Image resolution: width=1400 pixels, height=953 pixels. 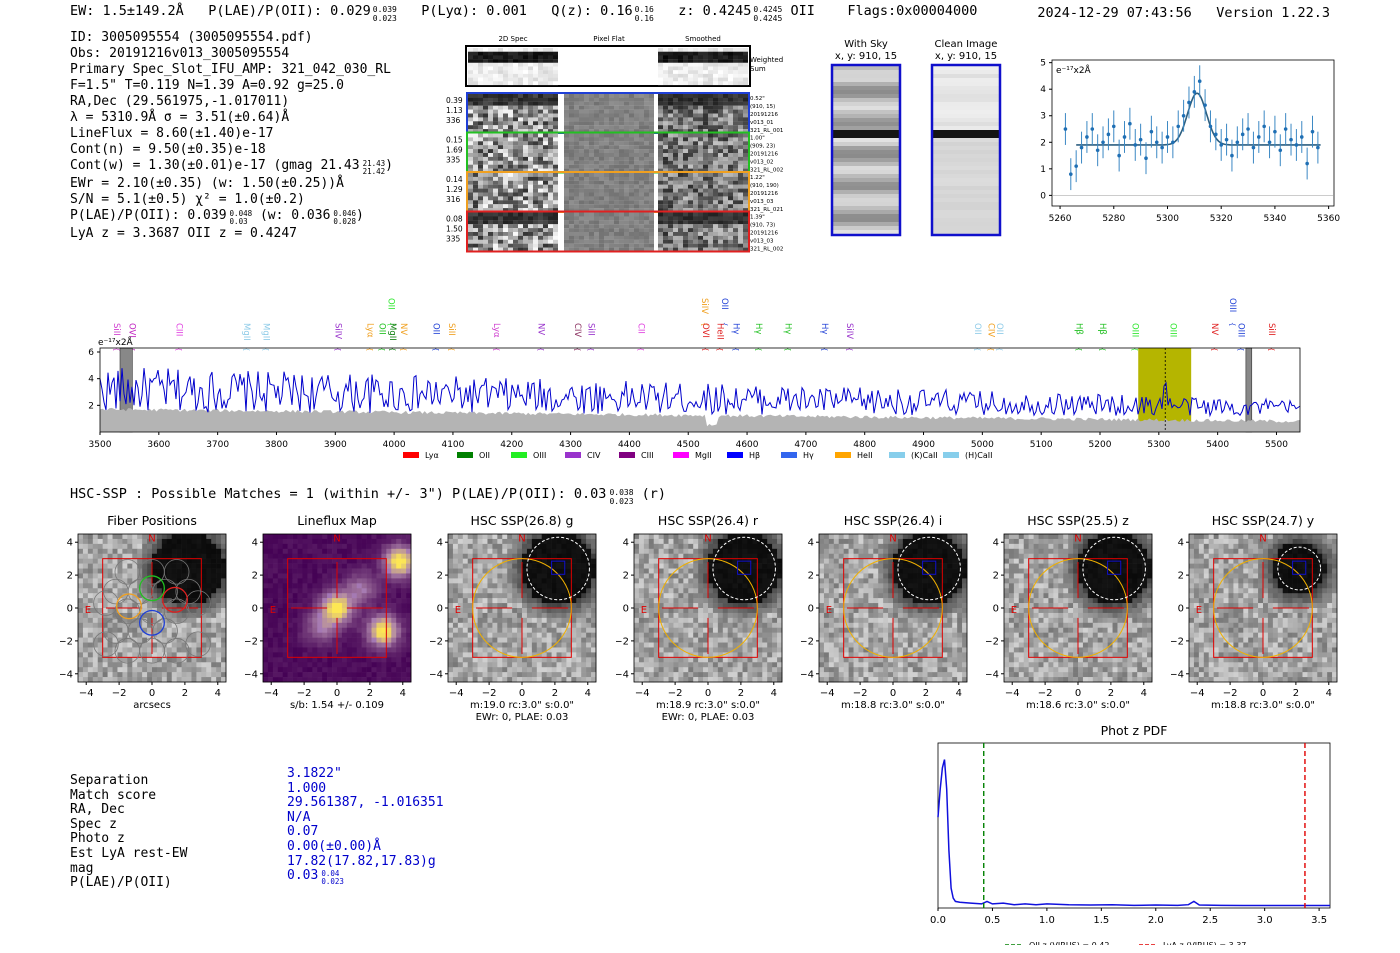 I want to click on fiber-circle, so click(x=176, y=651).